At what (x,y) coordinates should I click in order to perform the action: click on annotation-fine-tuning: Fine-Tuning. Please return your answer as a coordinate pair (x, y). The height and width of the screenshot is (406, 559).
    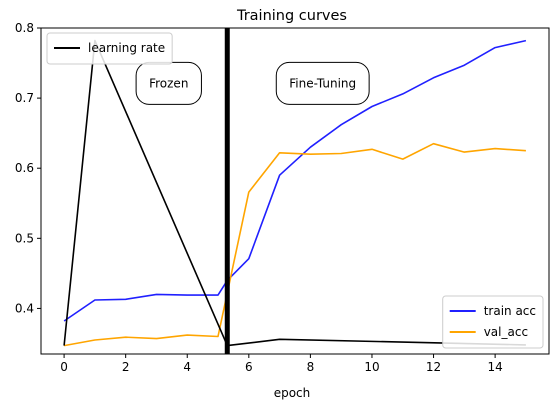
    Looking at the image, I should click on (322, 83).